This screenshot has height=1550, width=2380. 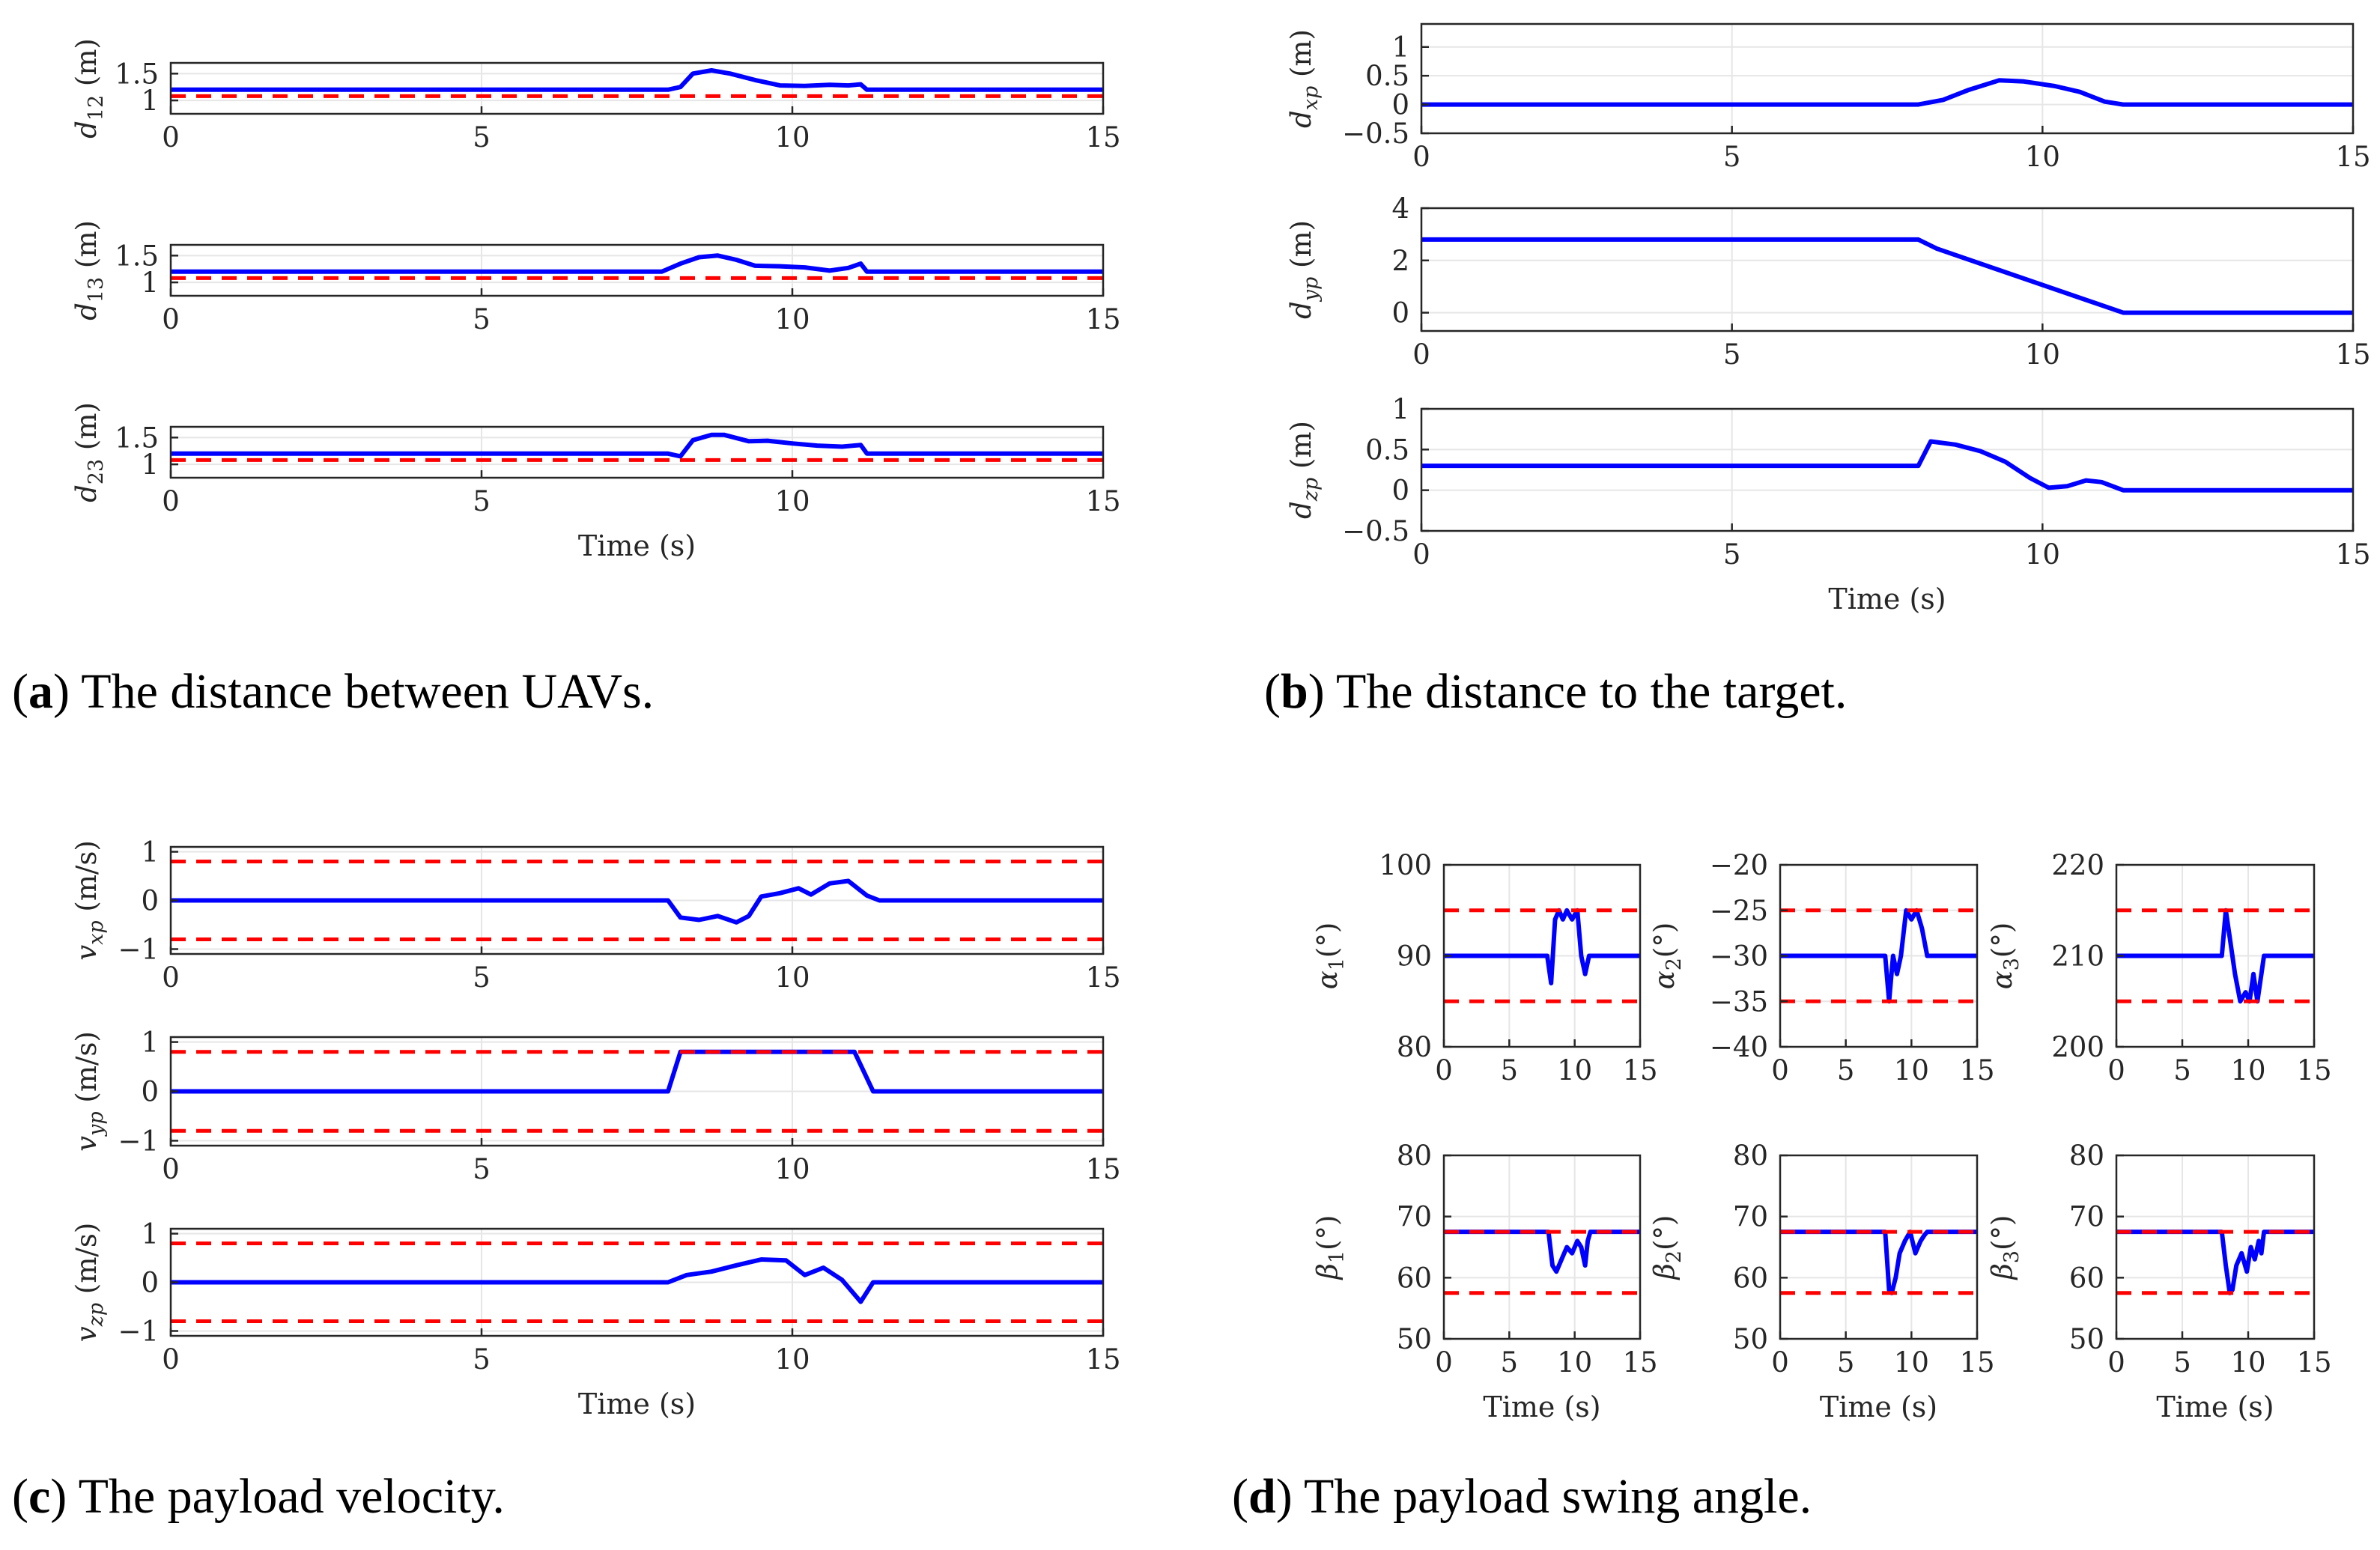 What do you see at coordinates (1664, 979) in the screenshot?
I see `ylabel-alpha2-sym: α` at bounding box center [1664, 979].